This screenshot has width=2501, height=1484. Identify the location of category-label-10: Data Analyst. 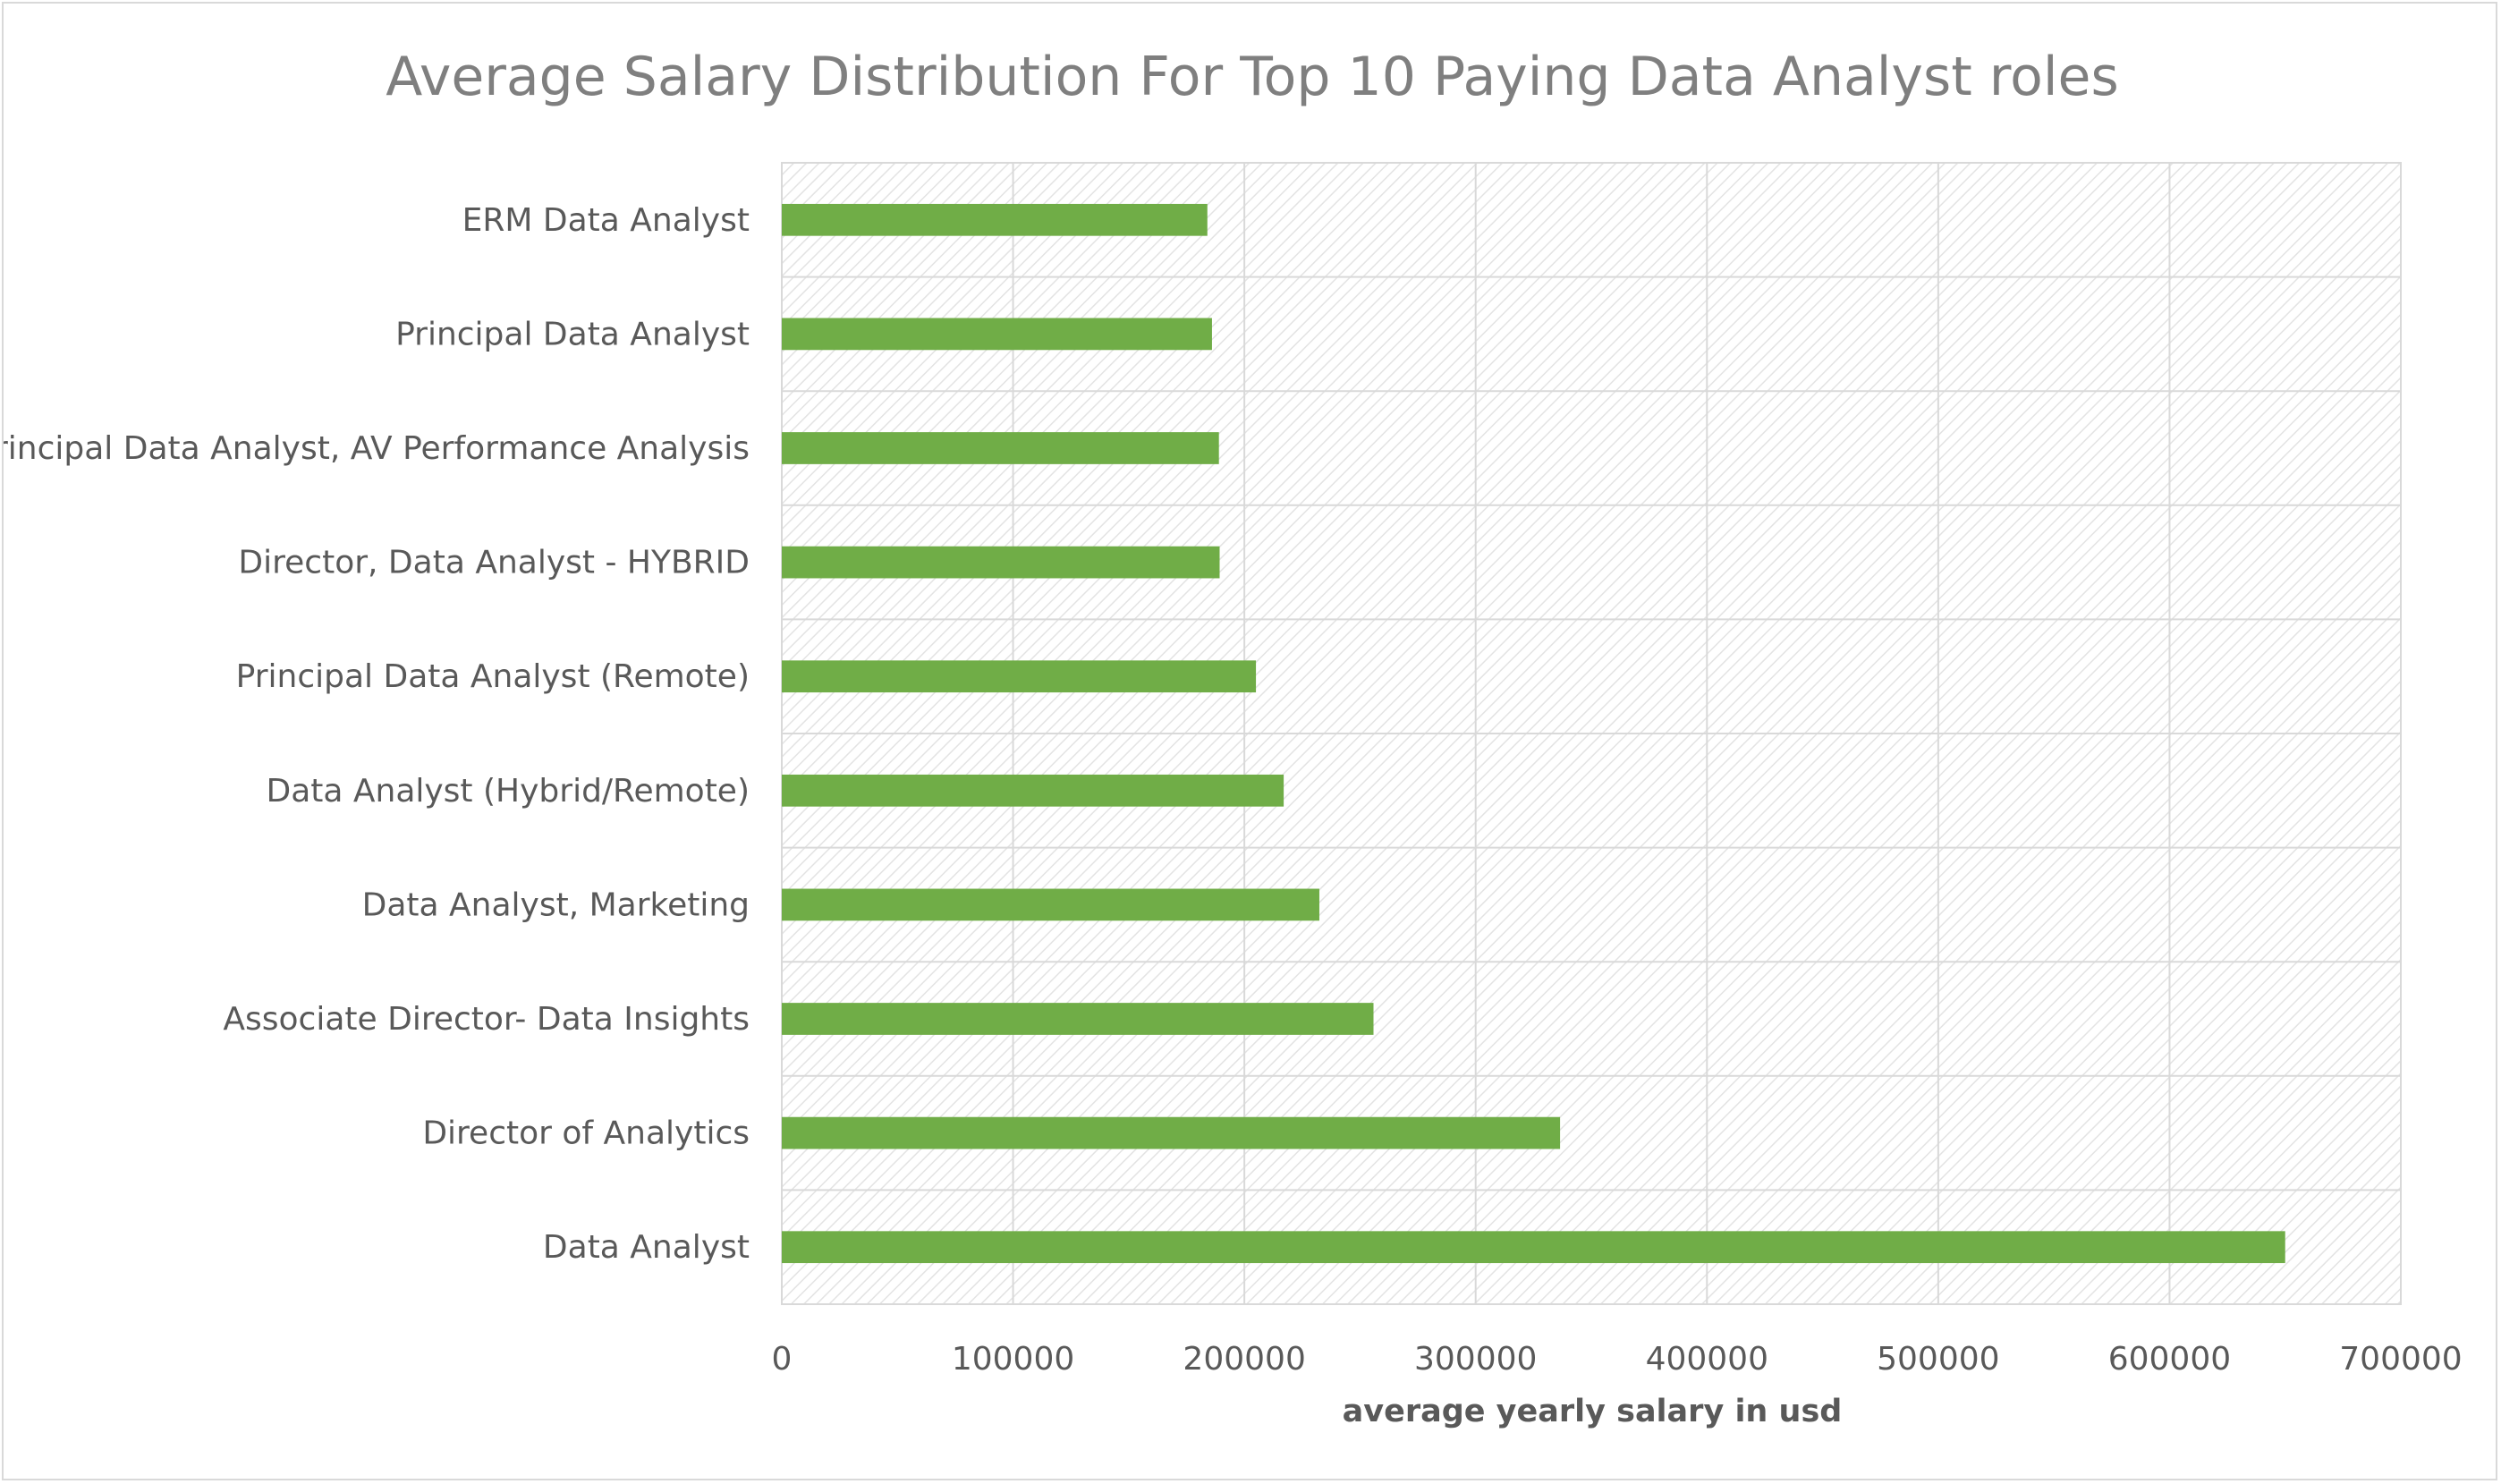
(646, 1247).